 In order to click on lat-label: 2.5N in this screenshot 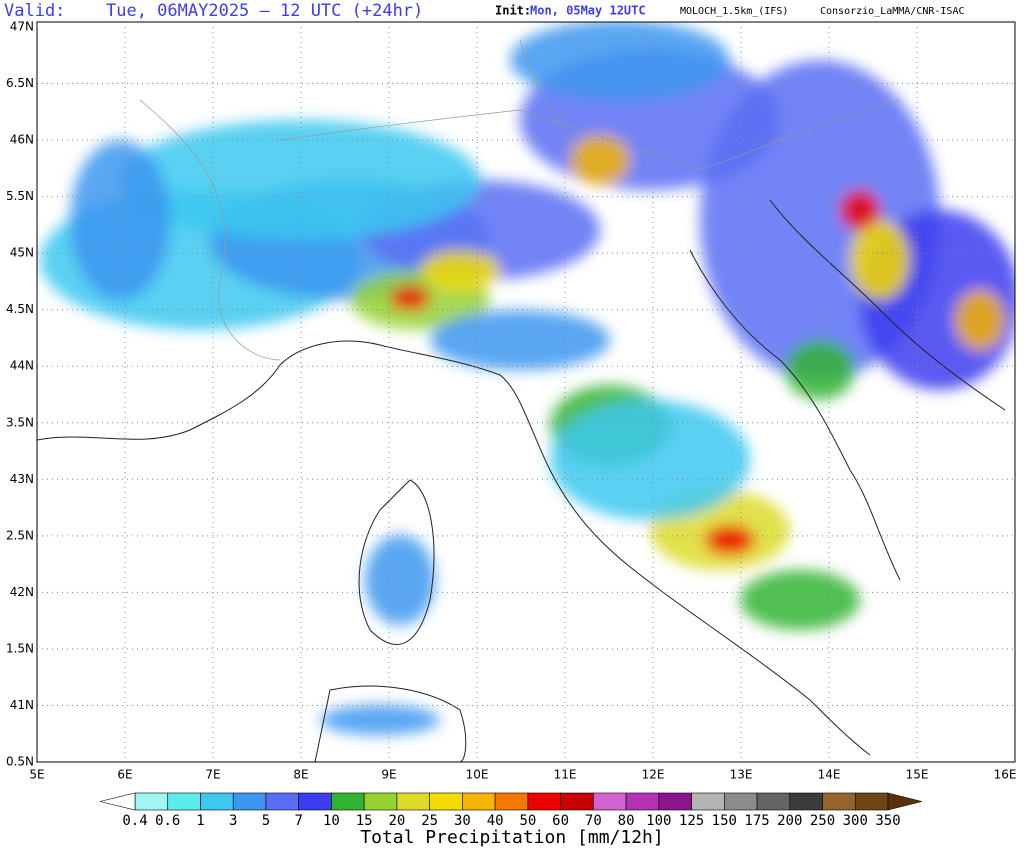, I will do `click(20, 535)`.